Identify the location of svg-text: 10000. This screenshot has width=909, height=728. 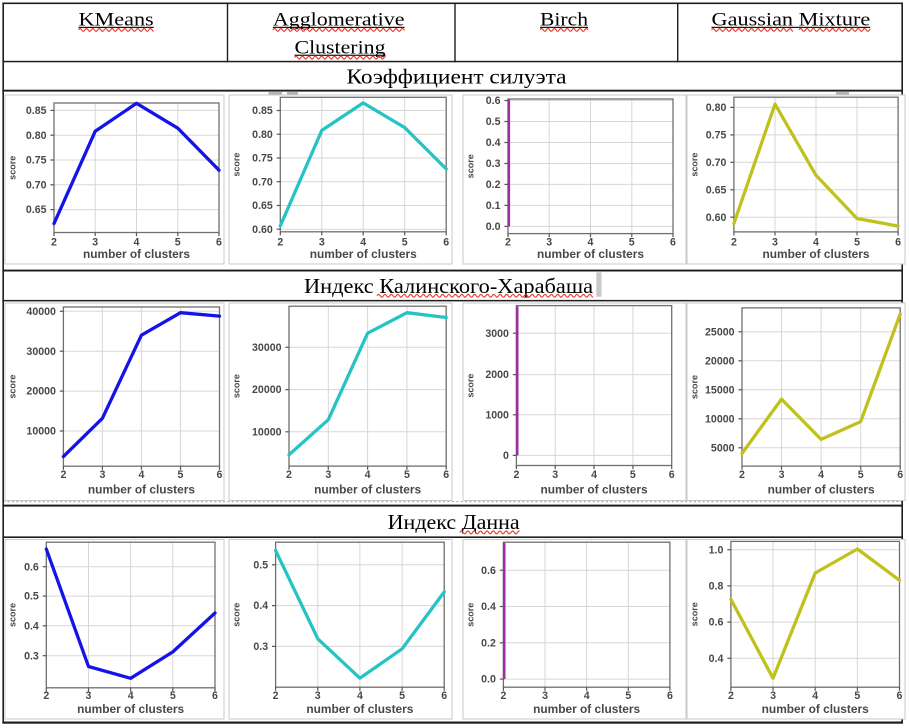
(720, 419).